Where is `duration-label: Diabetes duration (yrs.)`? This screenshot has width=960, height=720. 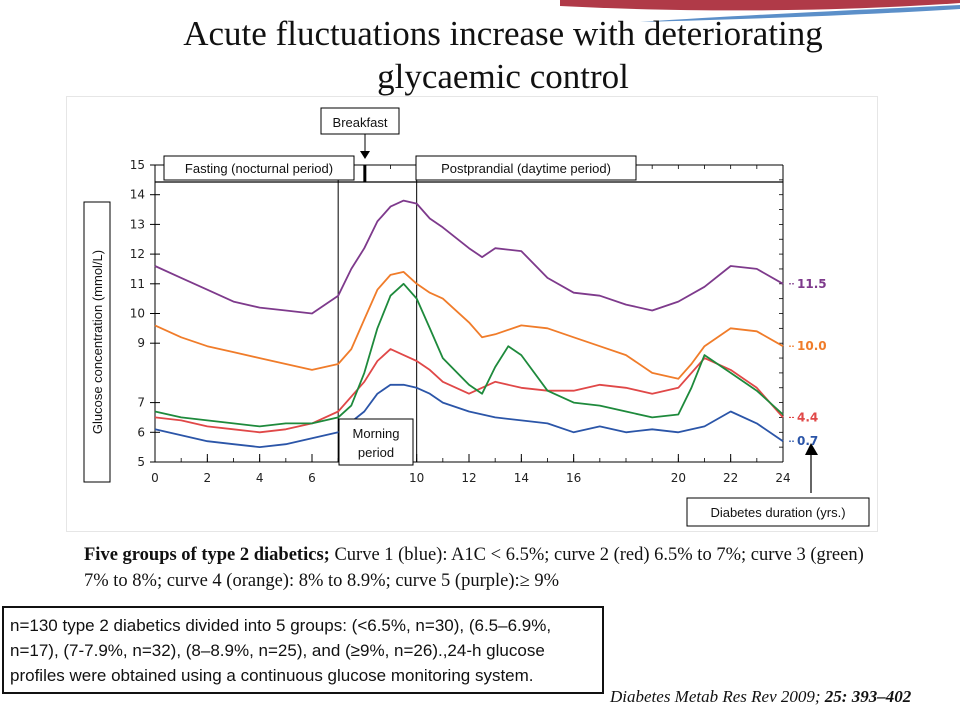 duration-label: Diabetes duration (yrs.) is located at coordinates (777, 512).